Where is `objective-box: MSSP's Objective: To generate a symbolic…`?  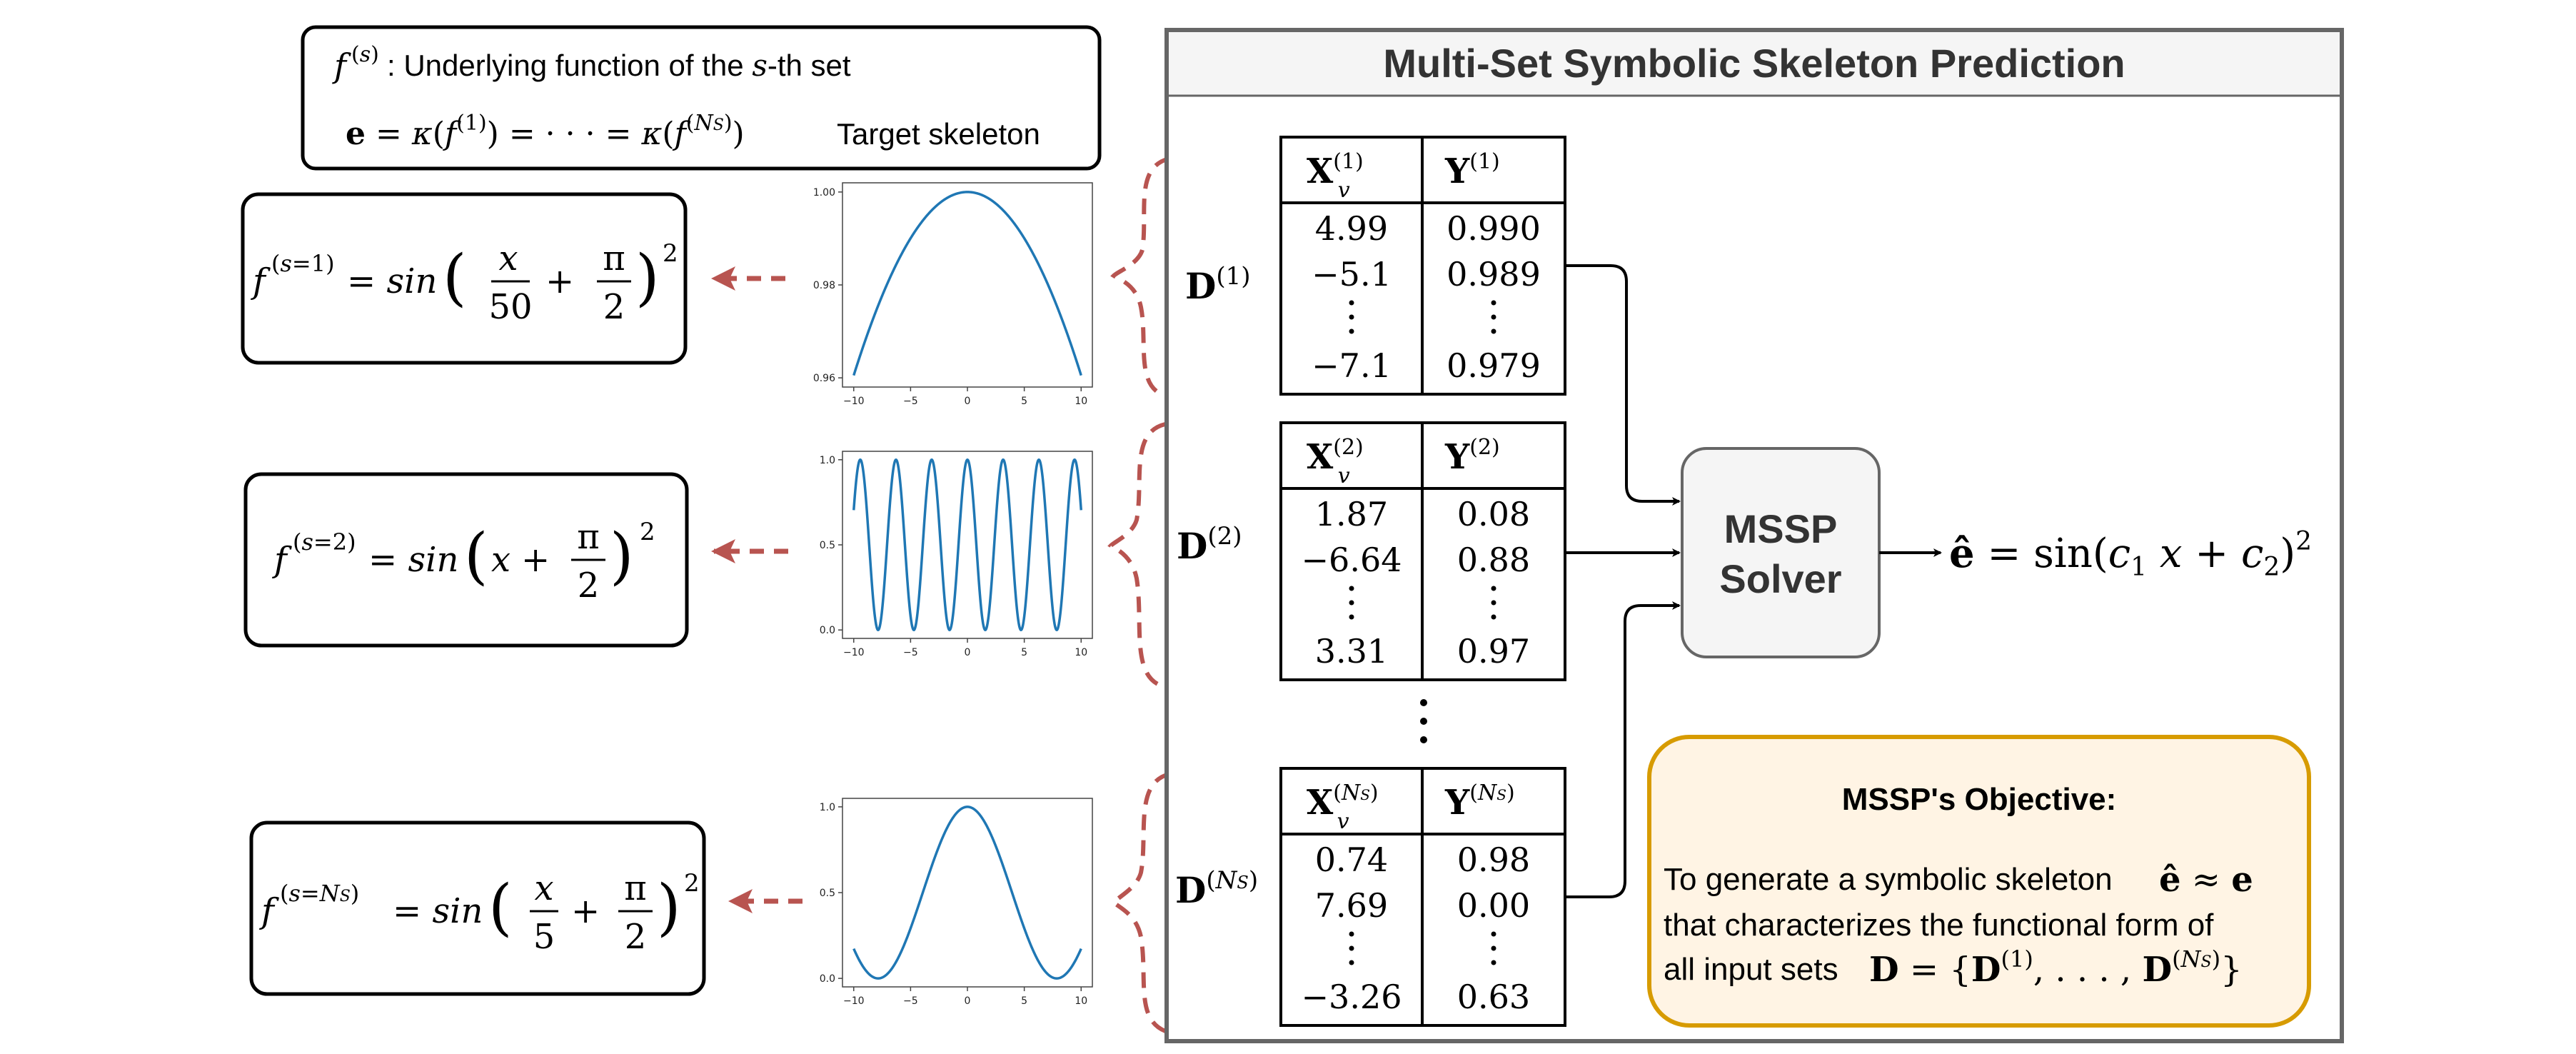
objective-box: MSSP's Objective: To generate a symbolic… is located at coordinates (1979, 882).